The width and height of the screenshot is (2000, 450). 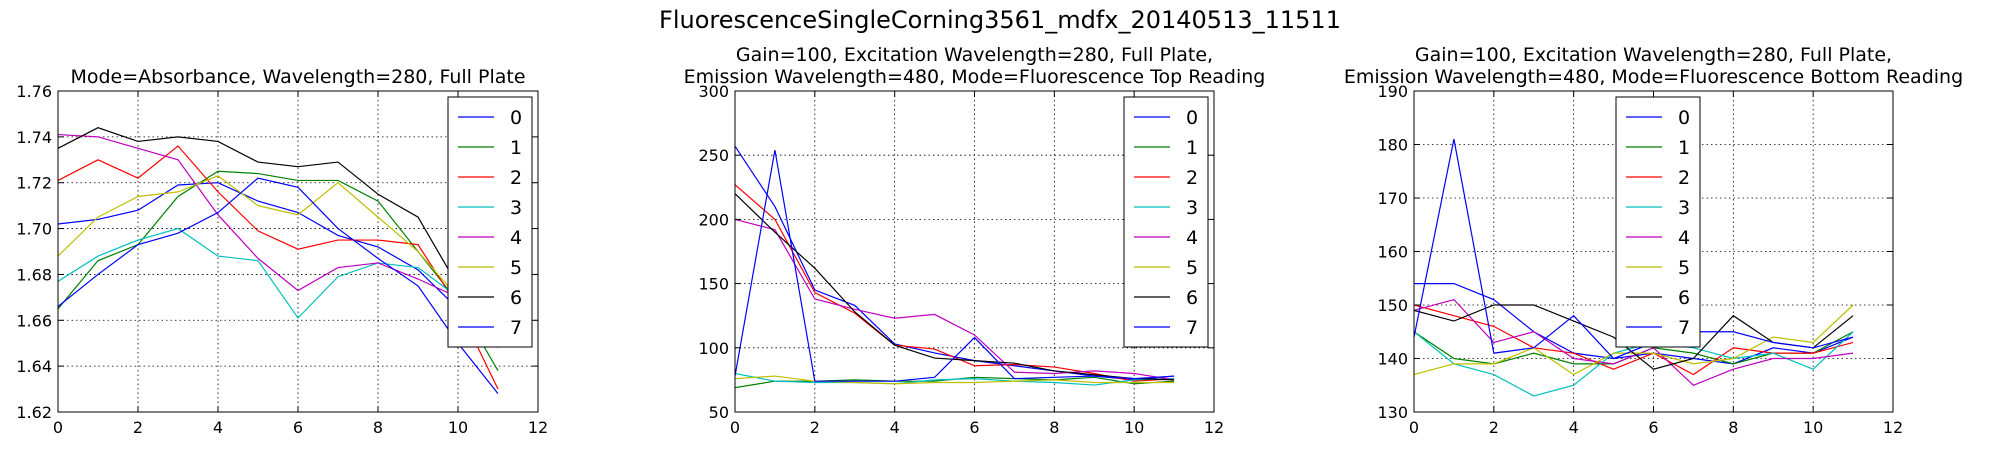 I want to click on y-tick-label: 1.74, so click(x=34, y=137).